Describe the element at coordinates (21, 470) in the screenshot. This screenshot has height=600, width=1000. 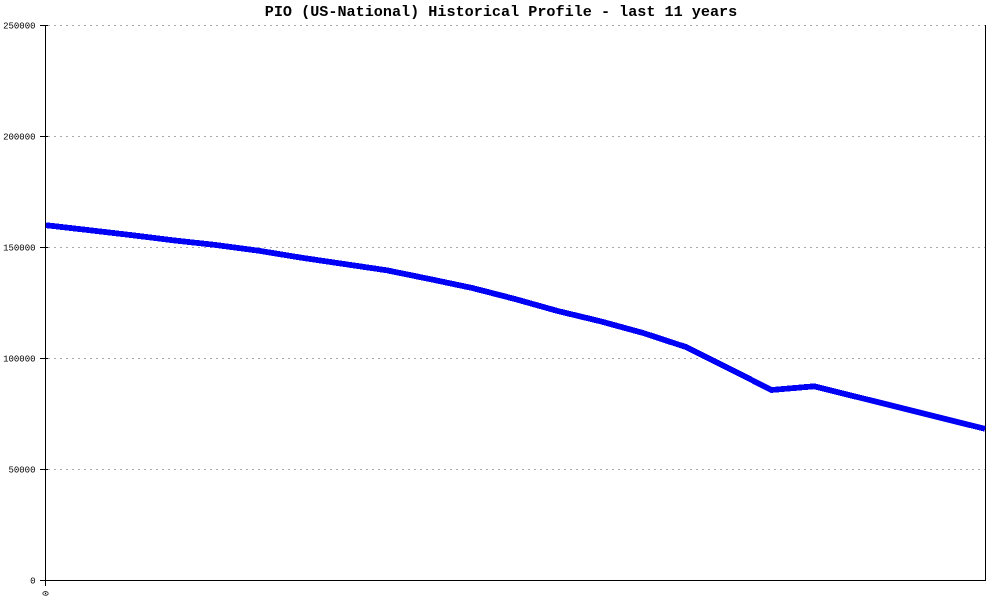
I see `svg-text: 50000` at that location.